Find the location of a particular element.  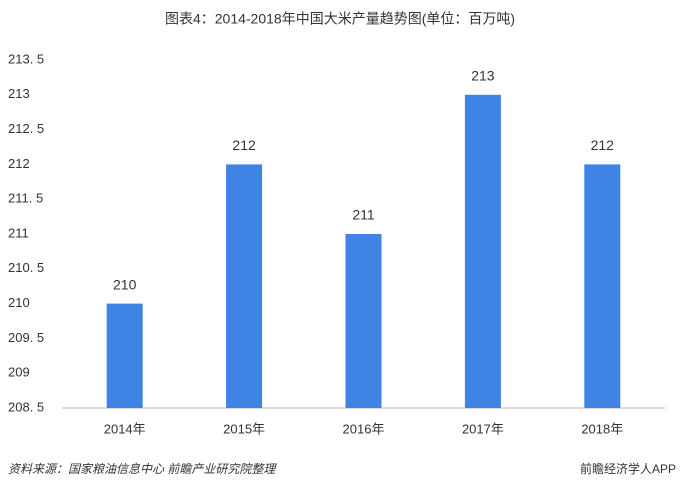

y-tick-label: 212. 5 is located at coordinates (26, 128).